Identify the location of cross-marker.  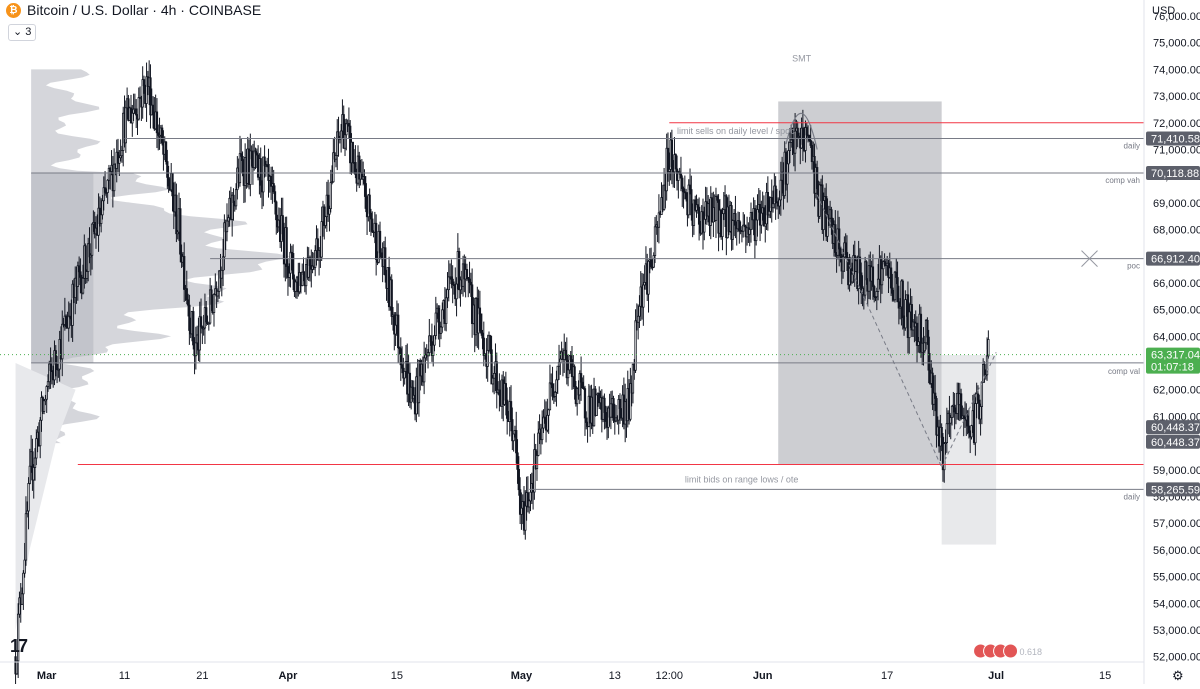
(1089, 258).